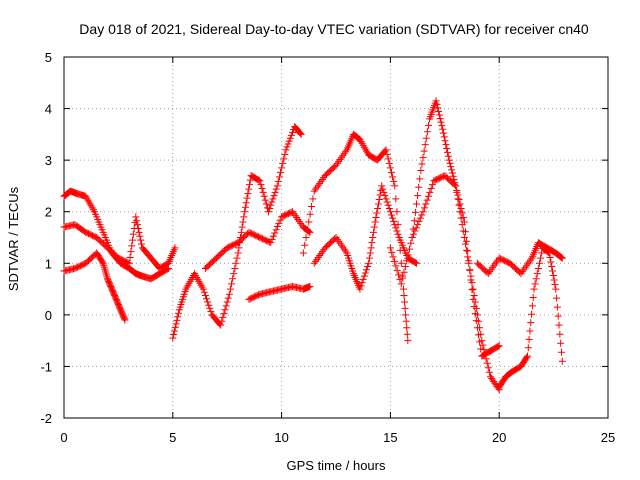 This screenshot has height=480, width=640. What do you see at coordinates (46, 366) in the screenshot?
I see `y-tick-label: -1` at bounding box center [46, 366].